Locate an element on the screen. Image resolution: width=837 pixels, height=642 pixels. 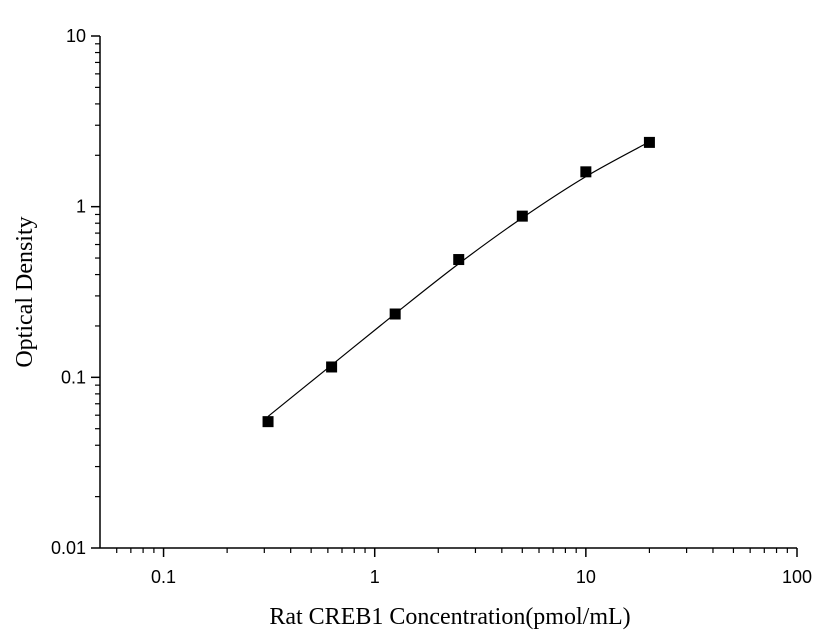
y-tick-label: 10 is located at coordinates (76, 36).